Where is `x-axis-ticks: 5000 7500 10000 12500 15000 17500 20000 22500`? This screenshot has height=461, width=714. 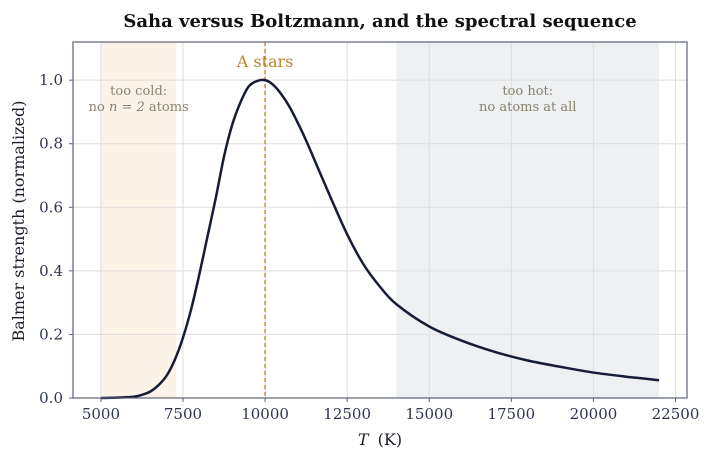 x-axis-ticks: 5000 7500 10000 12500 15000 17500 20000 22500 is located at coordinates (391, 410).